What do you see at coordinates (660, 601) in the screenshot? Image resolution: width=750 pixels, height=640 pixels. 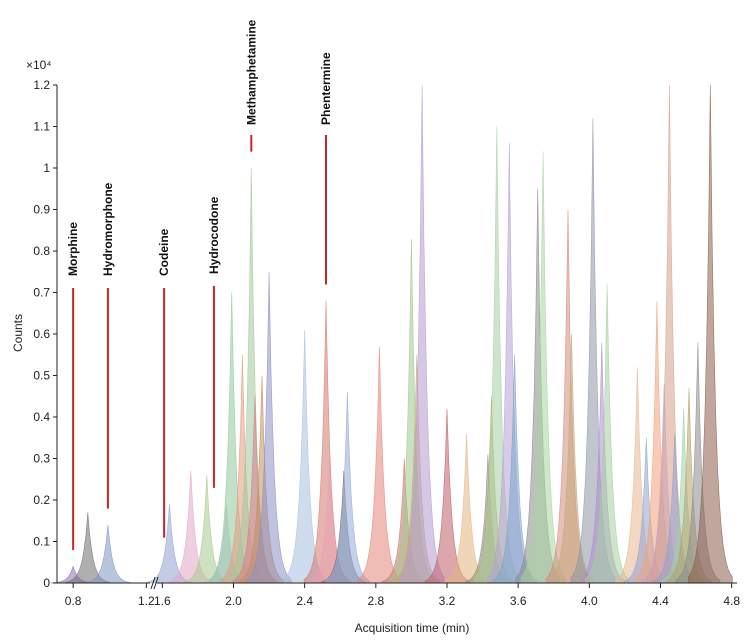 I see `x-tick-label-1-7: 4.4` at bounding box center [660, 601].